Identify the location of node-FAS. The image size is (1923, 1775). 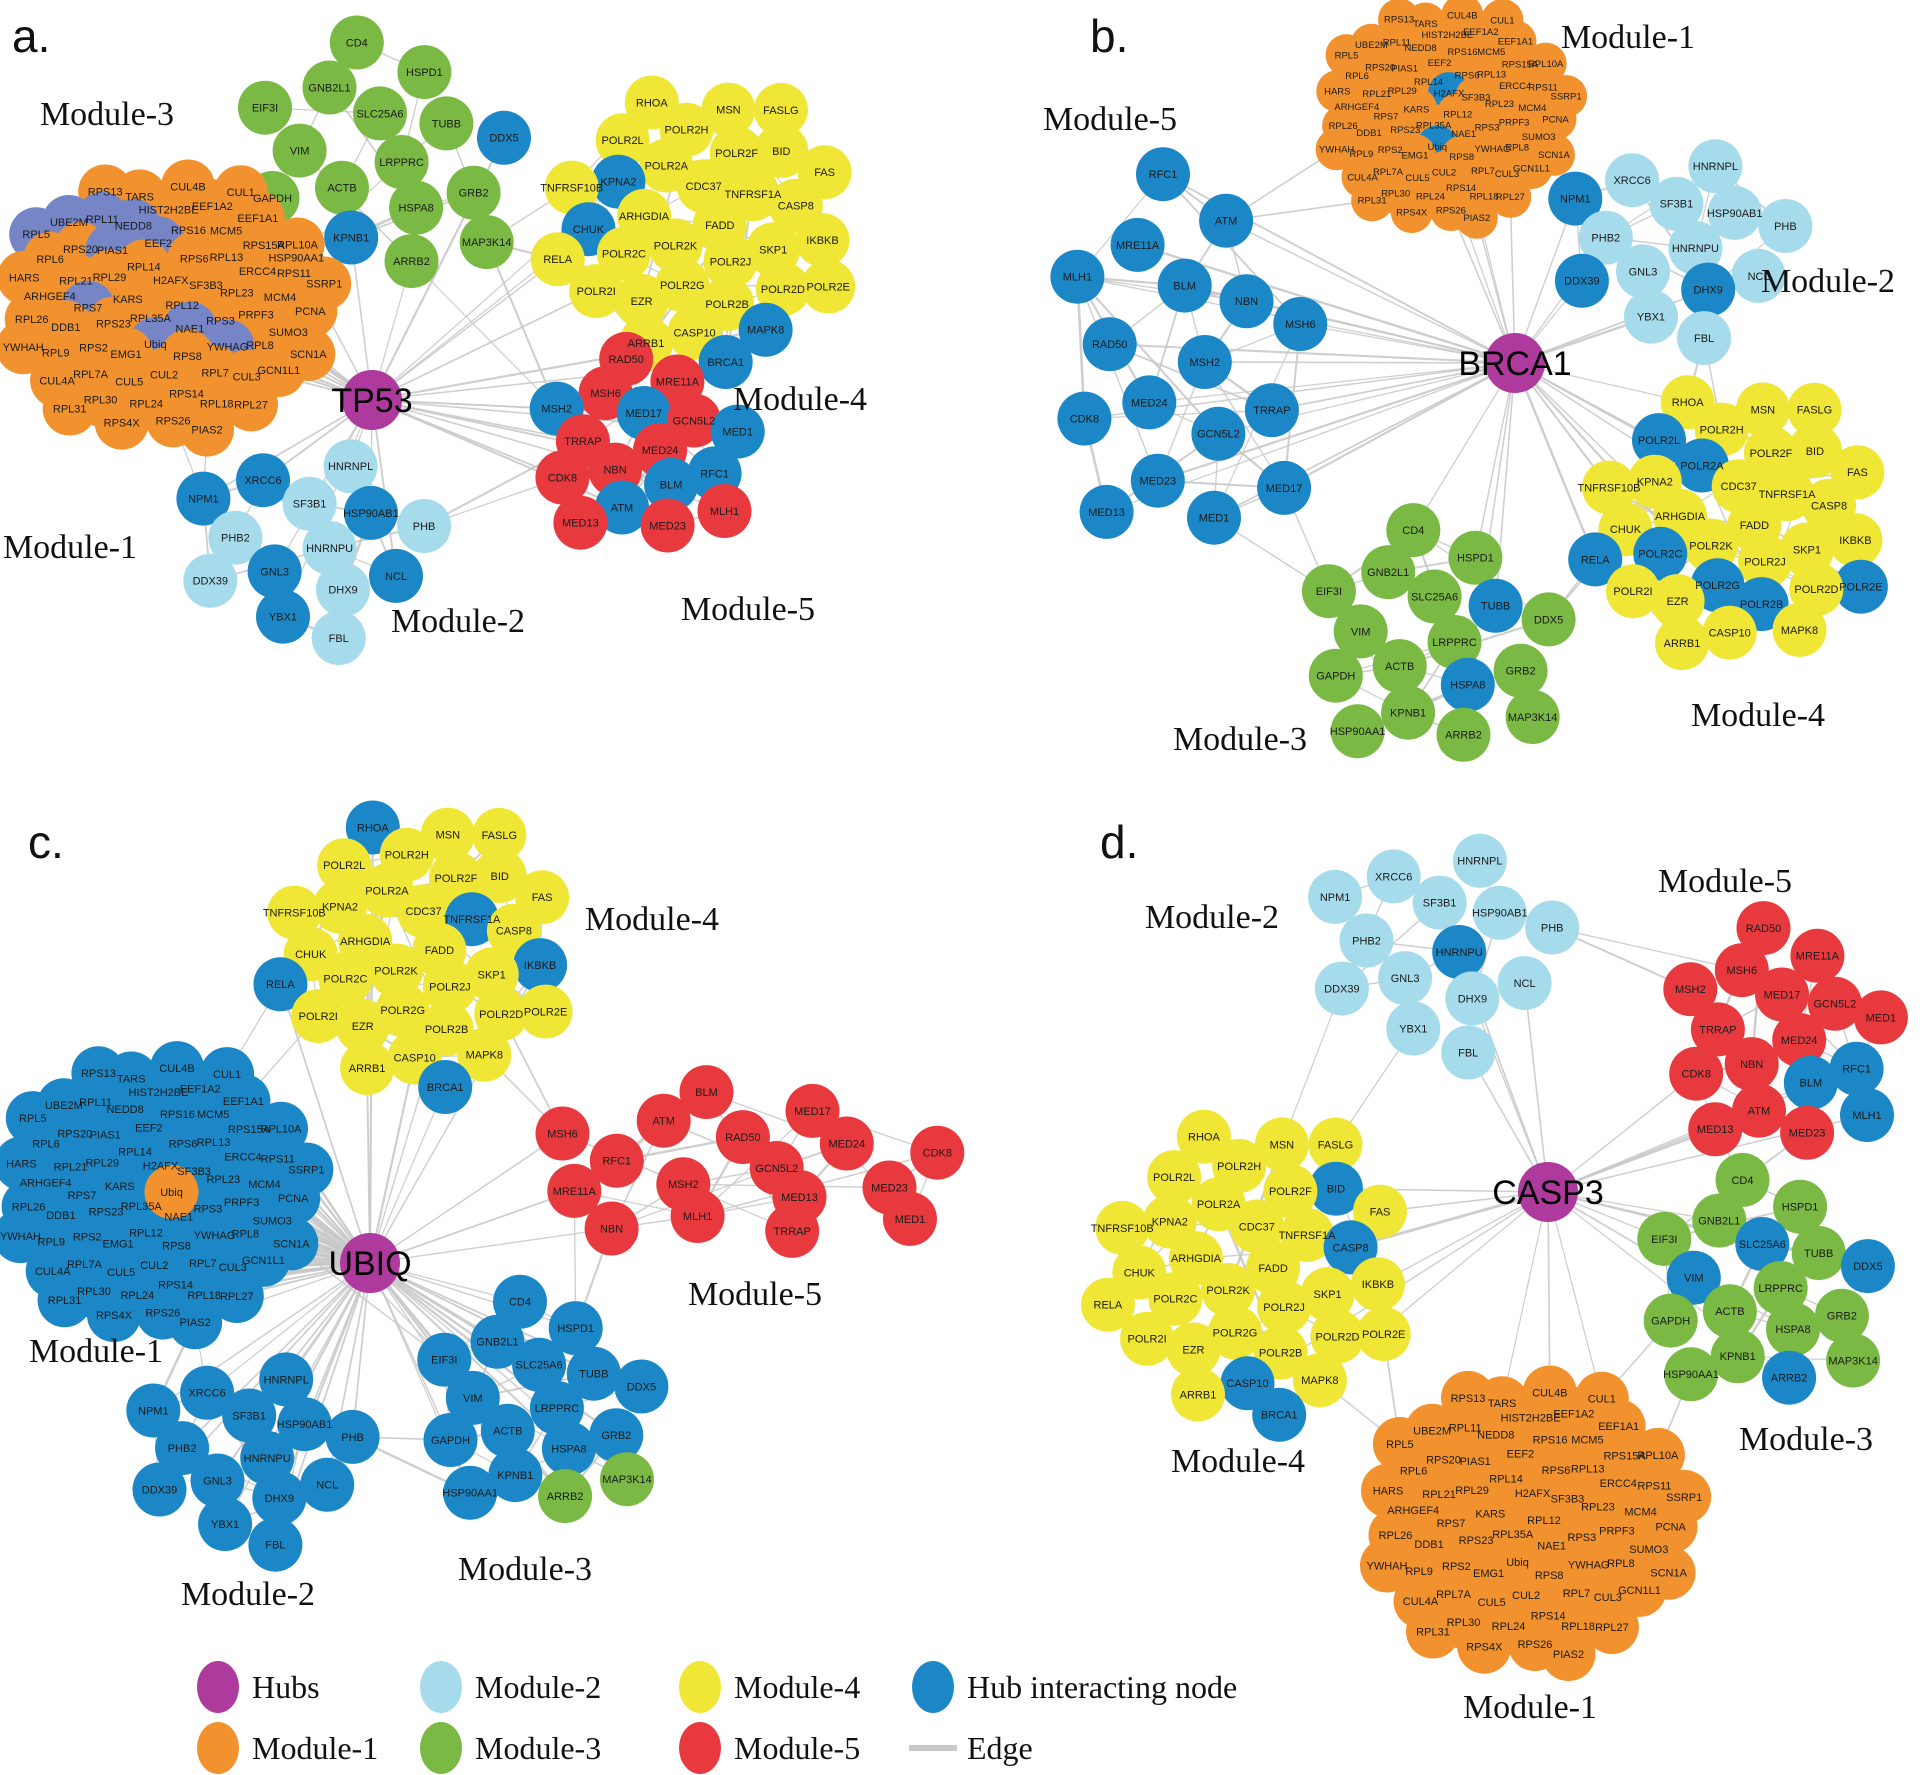
(1380, 1211).